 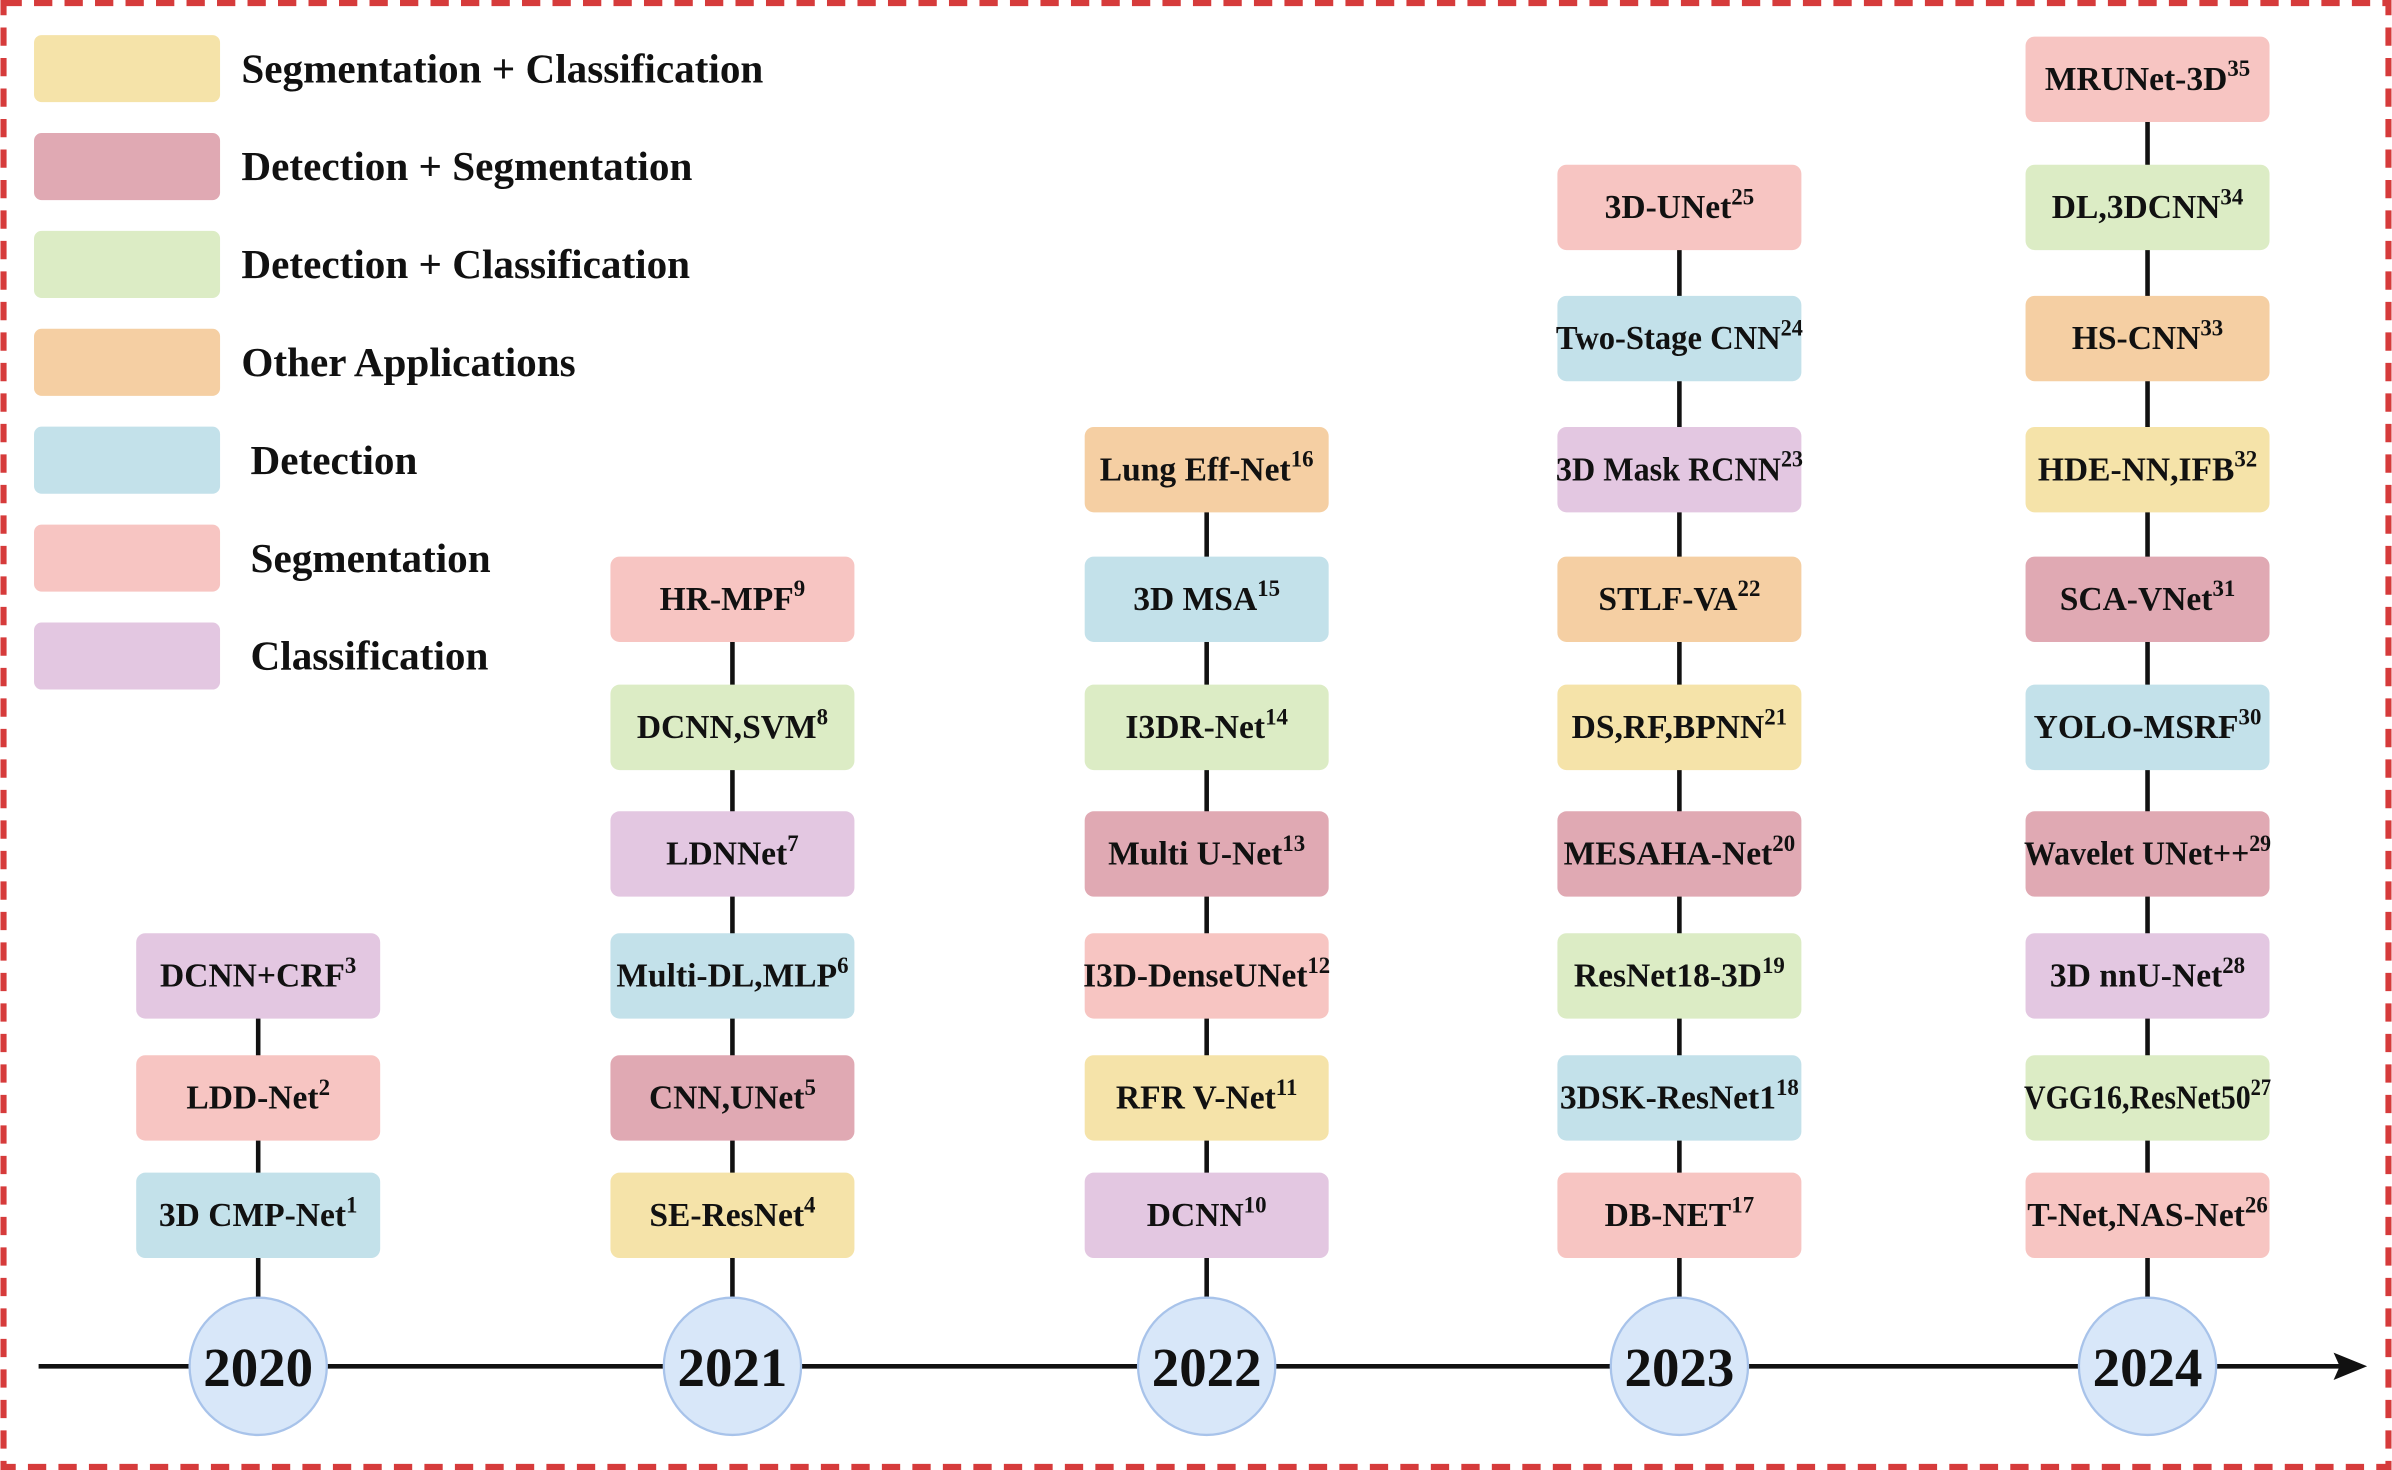 I want to click on method-label: DB-NET17, so click(x=1680, y=1213).